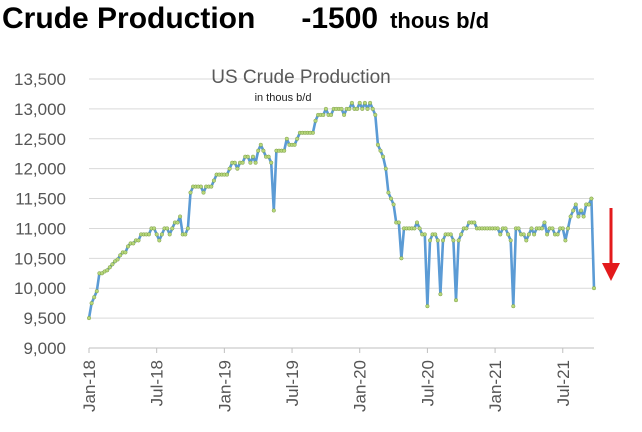  What do you see at coordinates (427, 383) in the screenshot?
I see `x-tick-label: Jul-20` at bounding box center [427, 383].